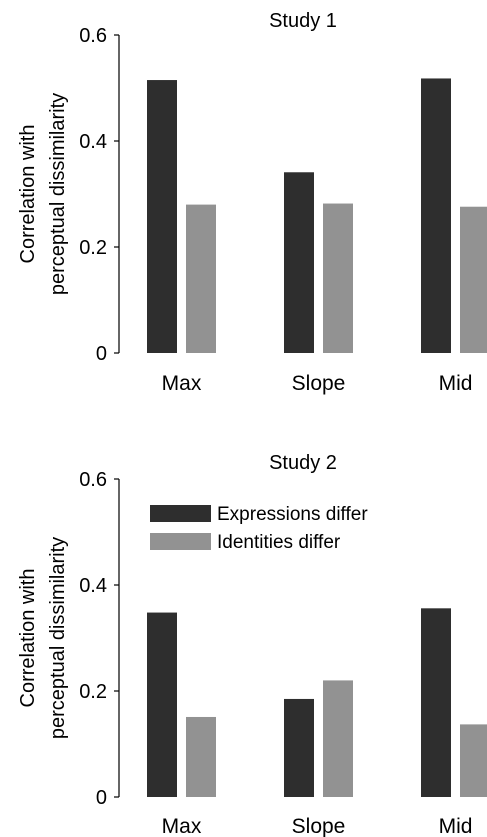 The height and width of the screenshot is (837, 487). Describe the element at coordinates (303, 21) in the screenshot. I see `chart-title: Study 1` at that location.